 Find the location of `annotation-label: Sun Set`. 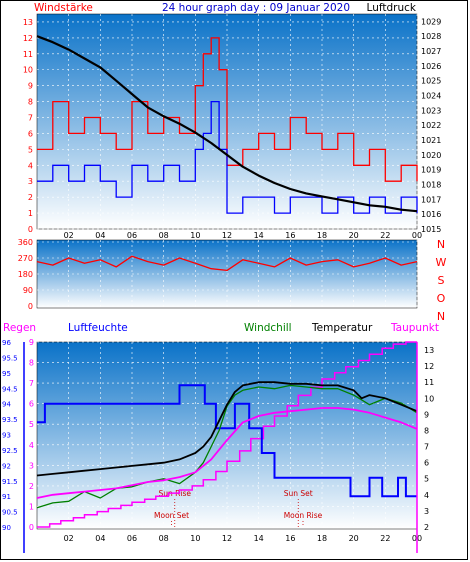

annotation-label: Sun Set is located at coordinates (298, 493).